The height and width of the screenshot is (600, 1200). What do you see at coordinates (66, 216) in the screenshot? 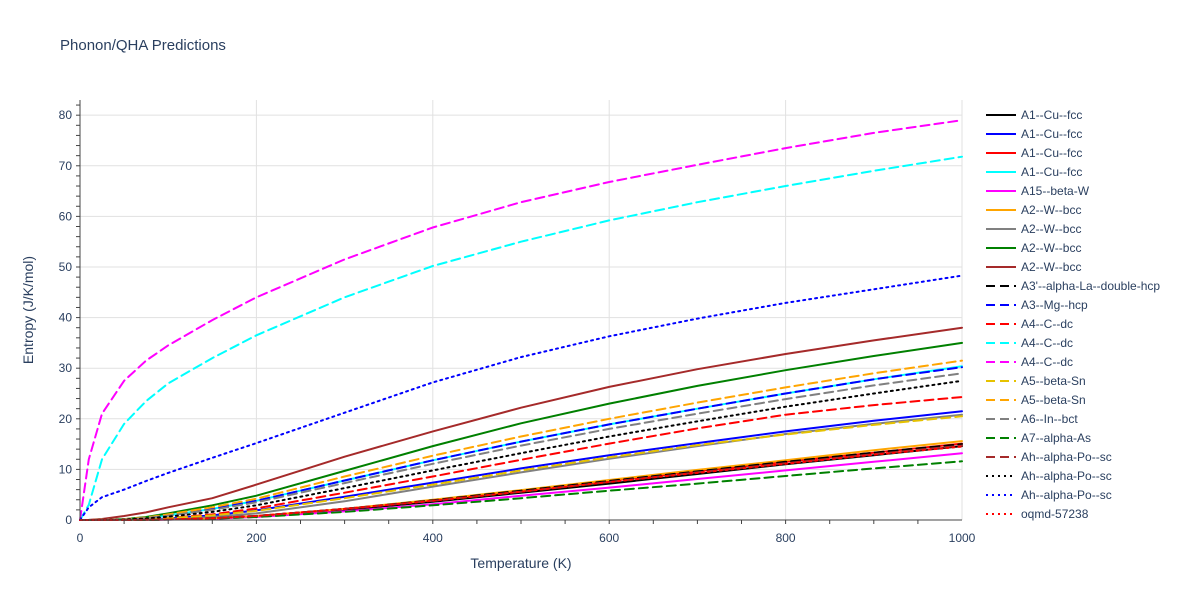
I see `y-tick-label: 60` at bounding box center [66, 216].